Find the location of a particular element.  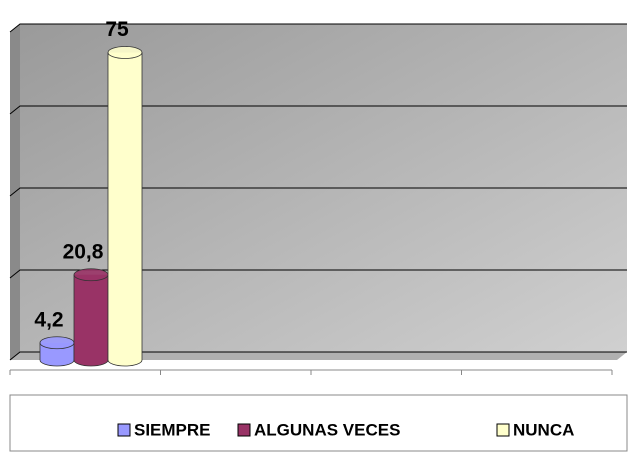

value-label: 4,2 is located at coordinates (48, 319).